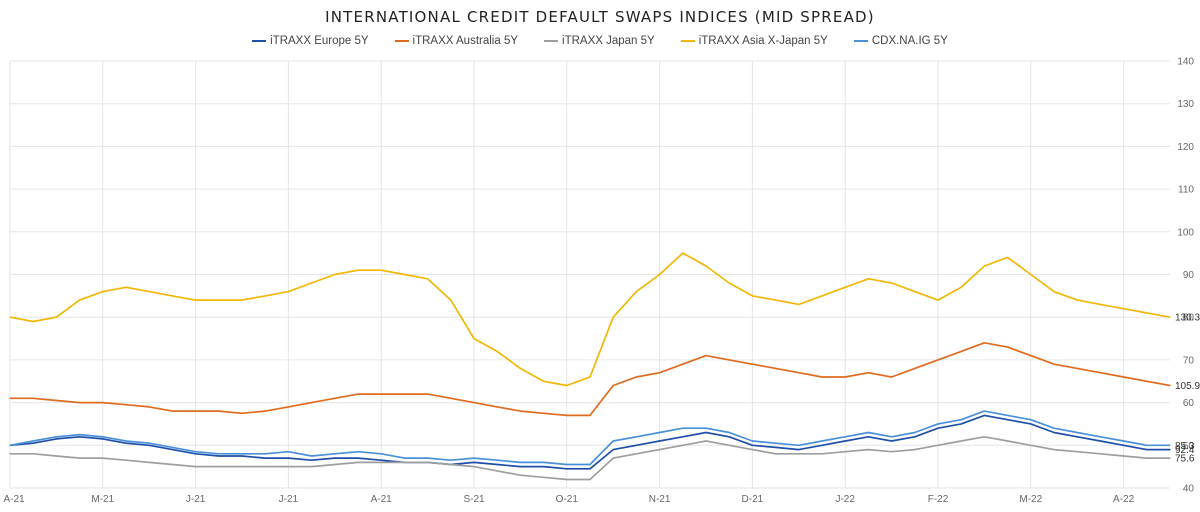  Describe the element at coordinates (196, 499) in the screenshot. I see `x-tick-label: J-21` at that location.